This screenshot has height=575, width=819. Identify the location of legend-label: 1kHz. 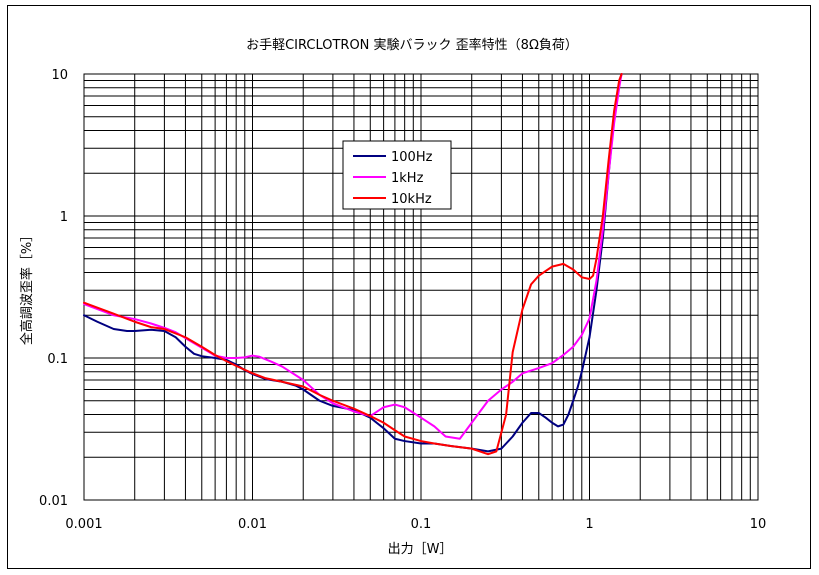
(407, 178).